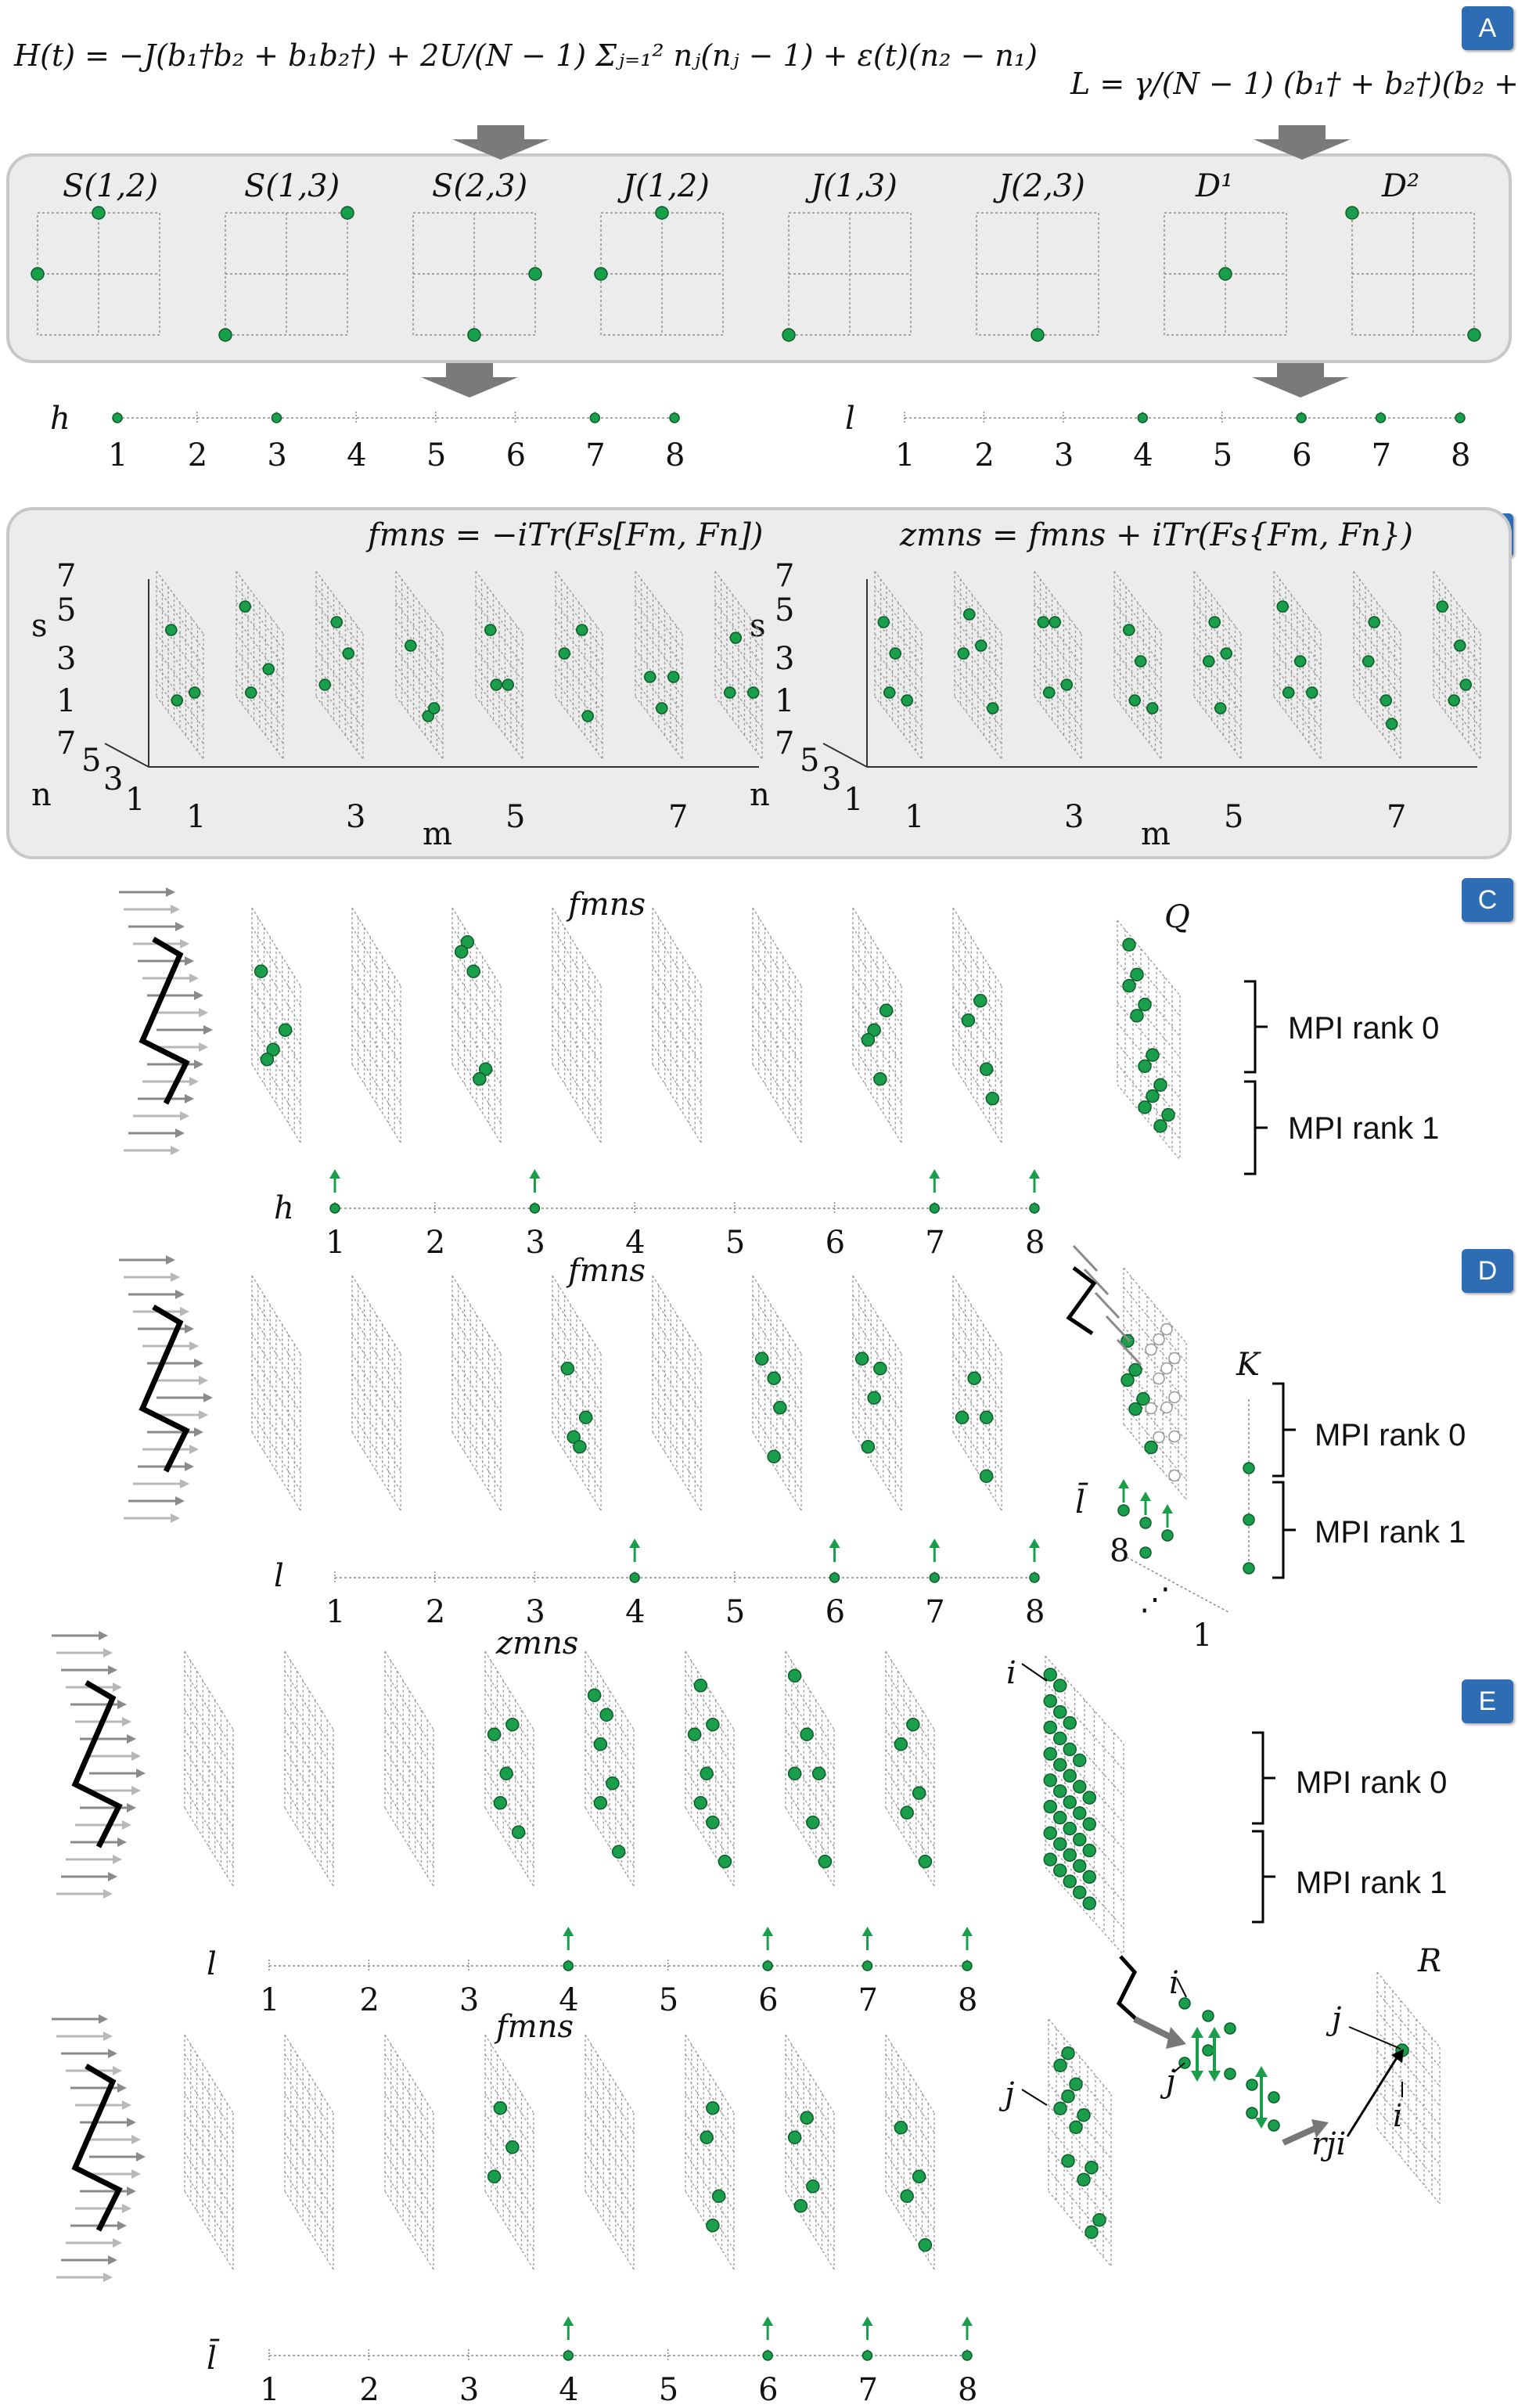 This screenshot has height=2408, width=1518. I want to click on l-active-dot, so click(1301, 417).